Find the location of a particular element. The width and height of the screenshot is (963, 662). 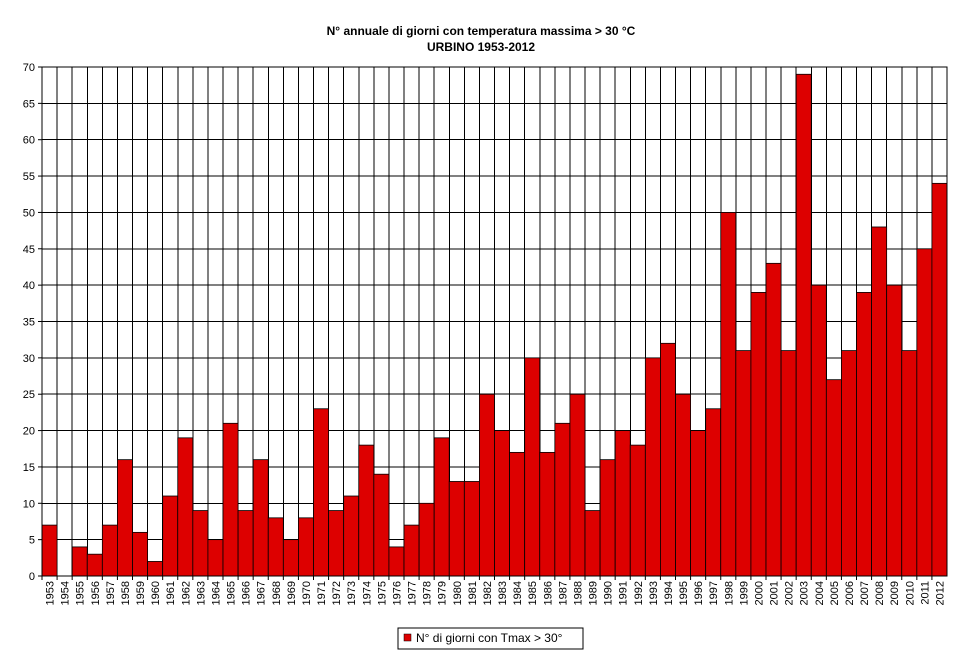

x-tick-label: 1983 is located at coordinates (503, 593).